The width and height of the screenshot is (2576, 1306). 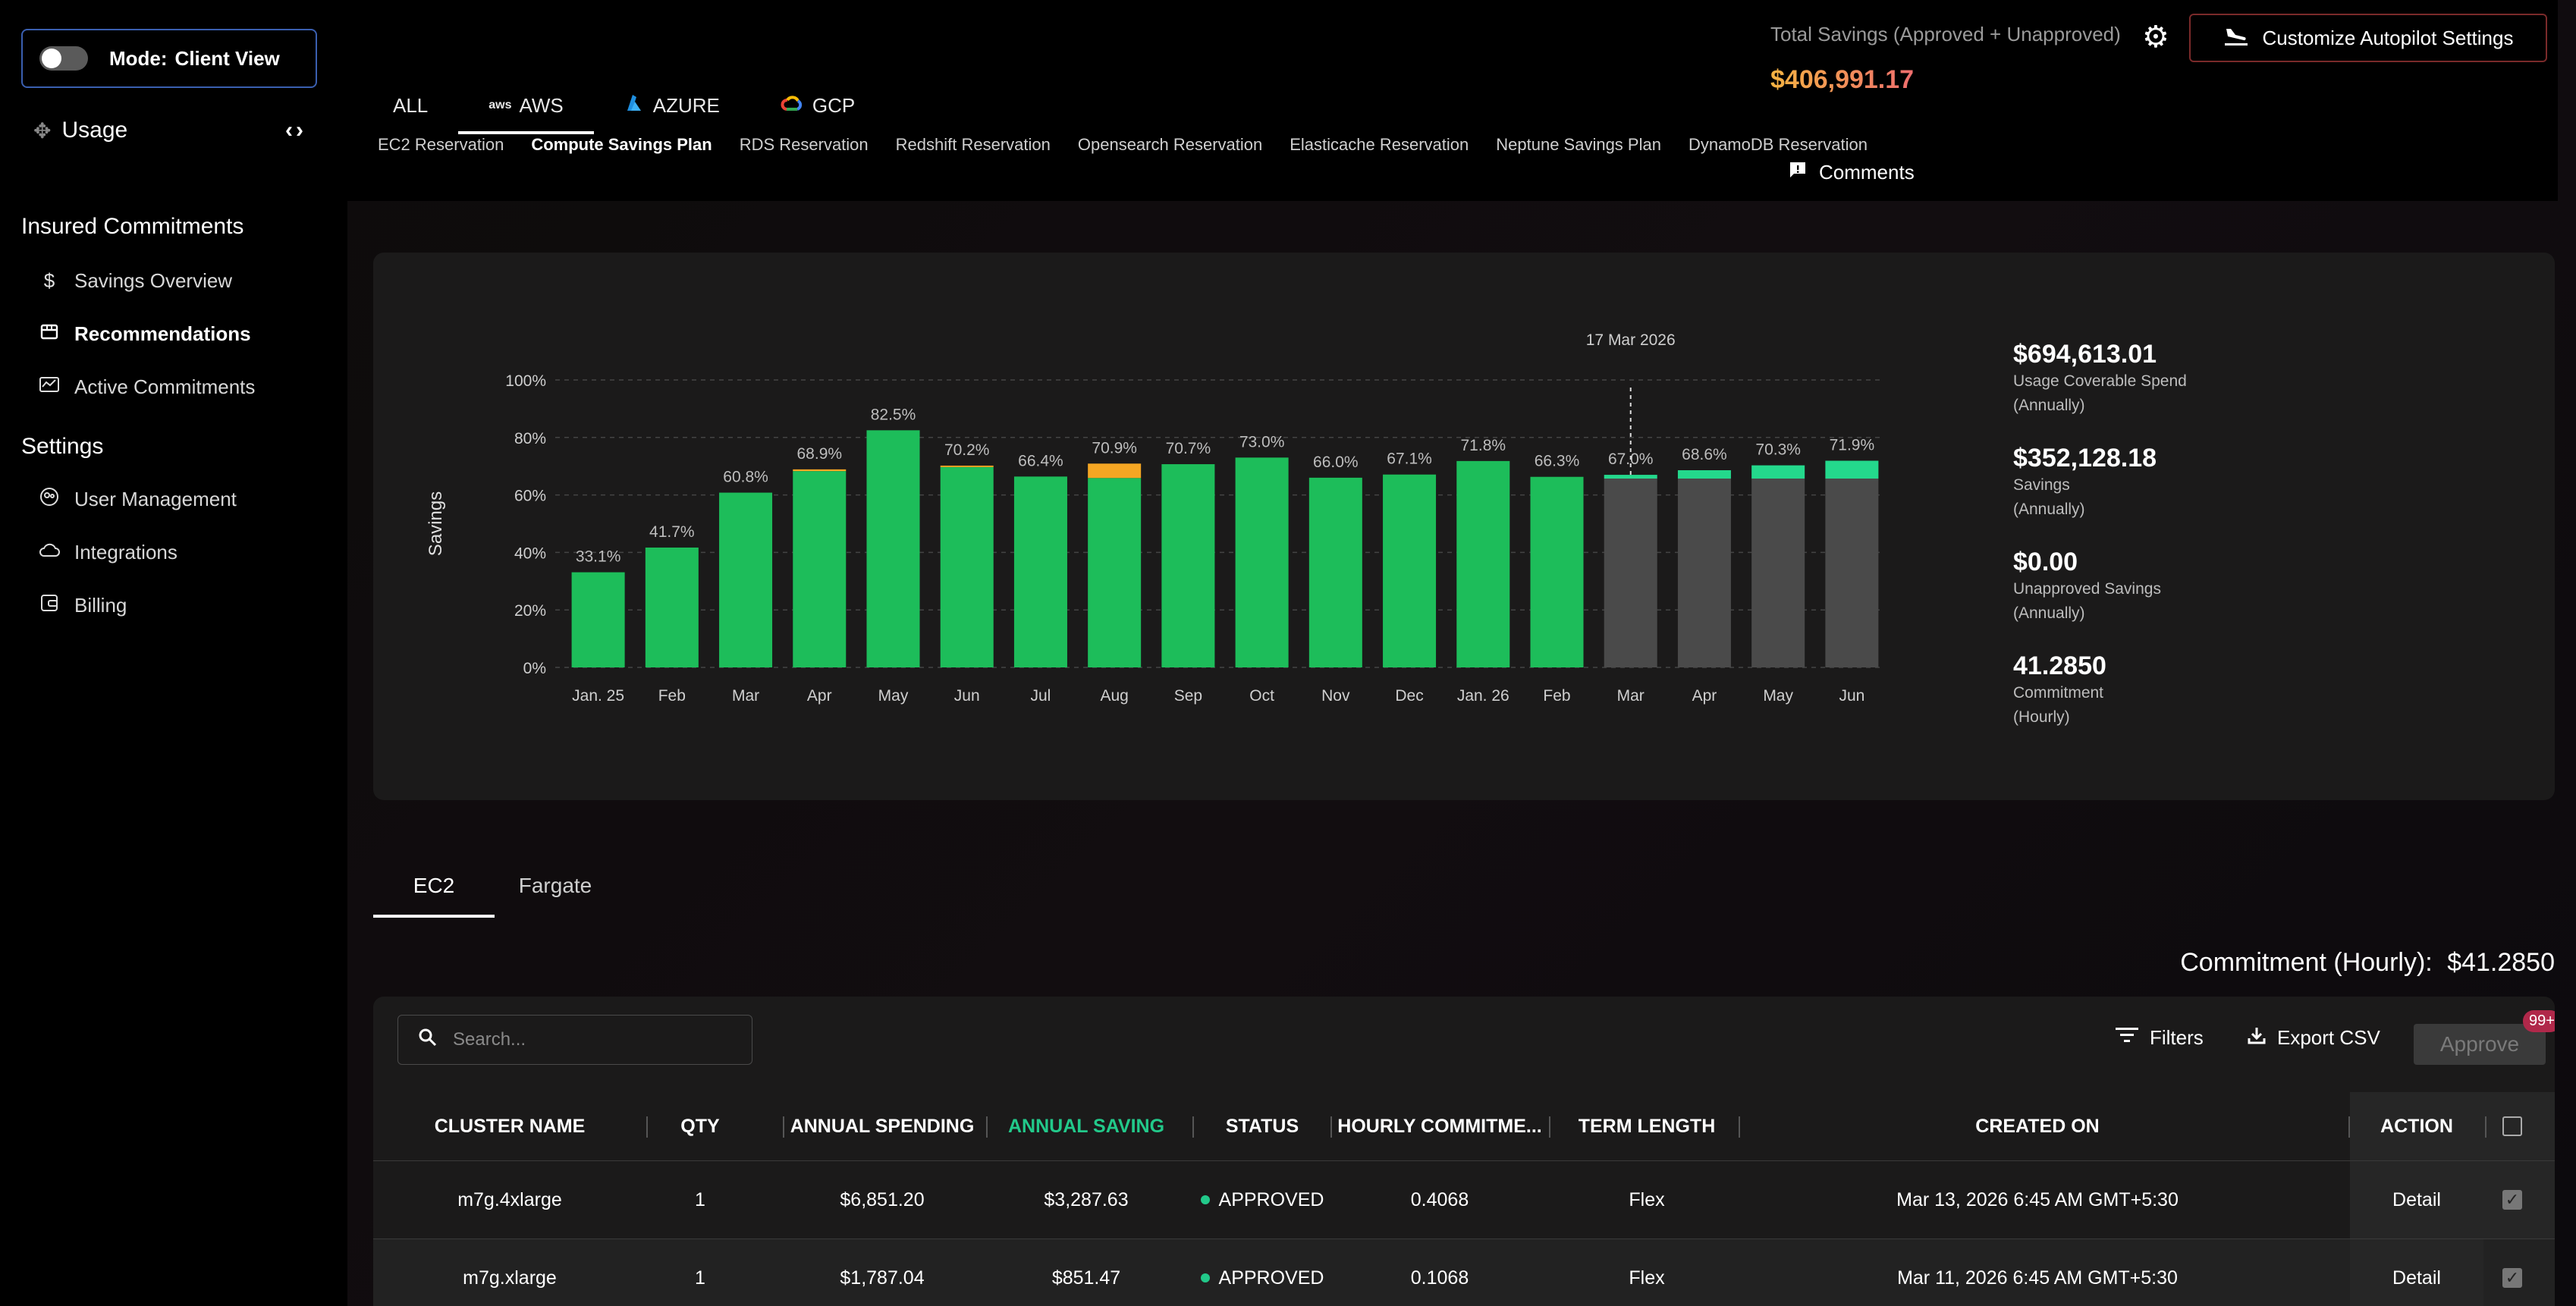 What do you see at coordinates (882, 1199) in the screenshot?
I see `cell-annual-spending: $6,851.20` at bounding box center [882, 1199].